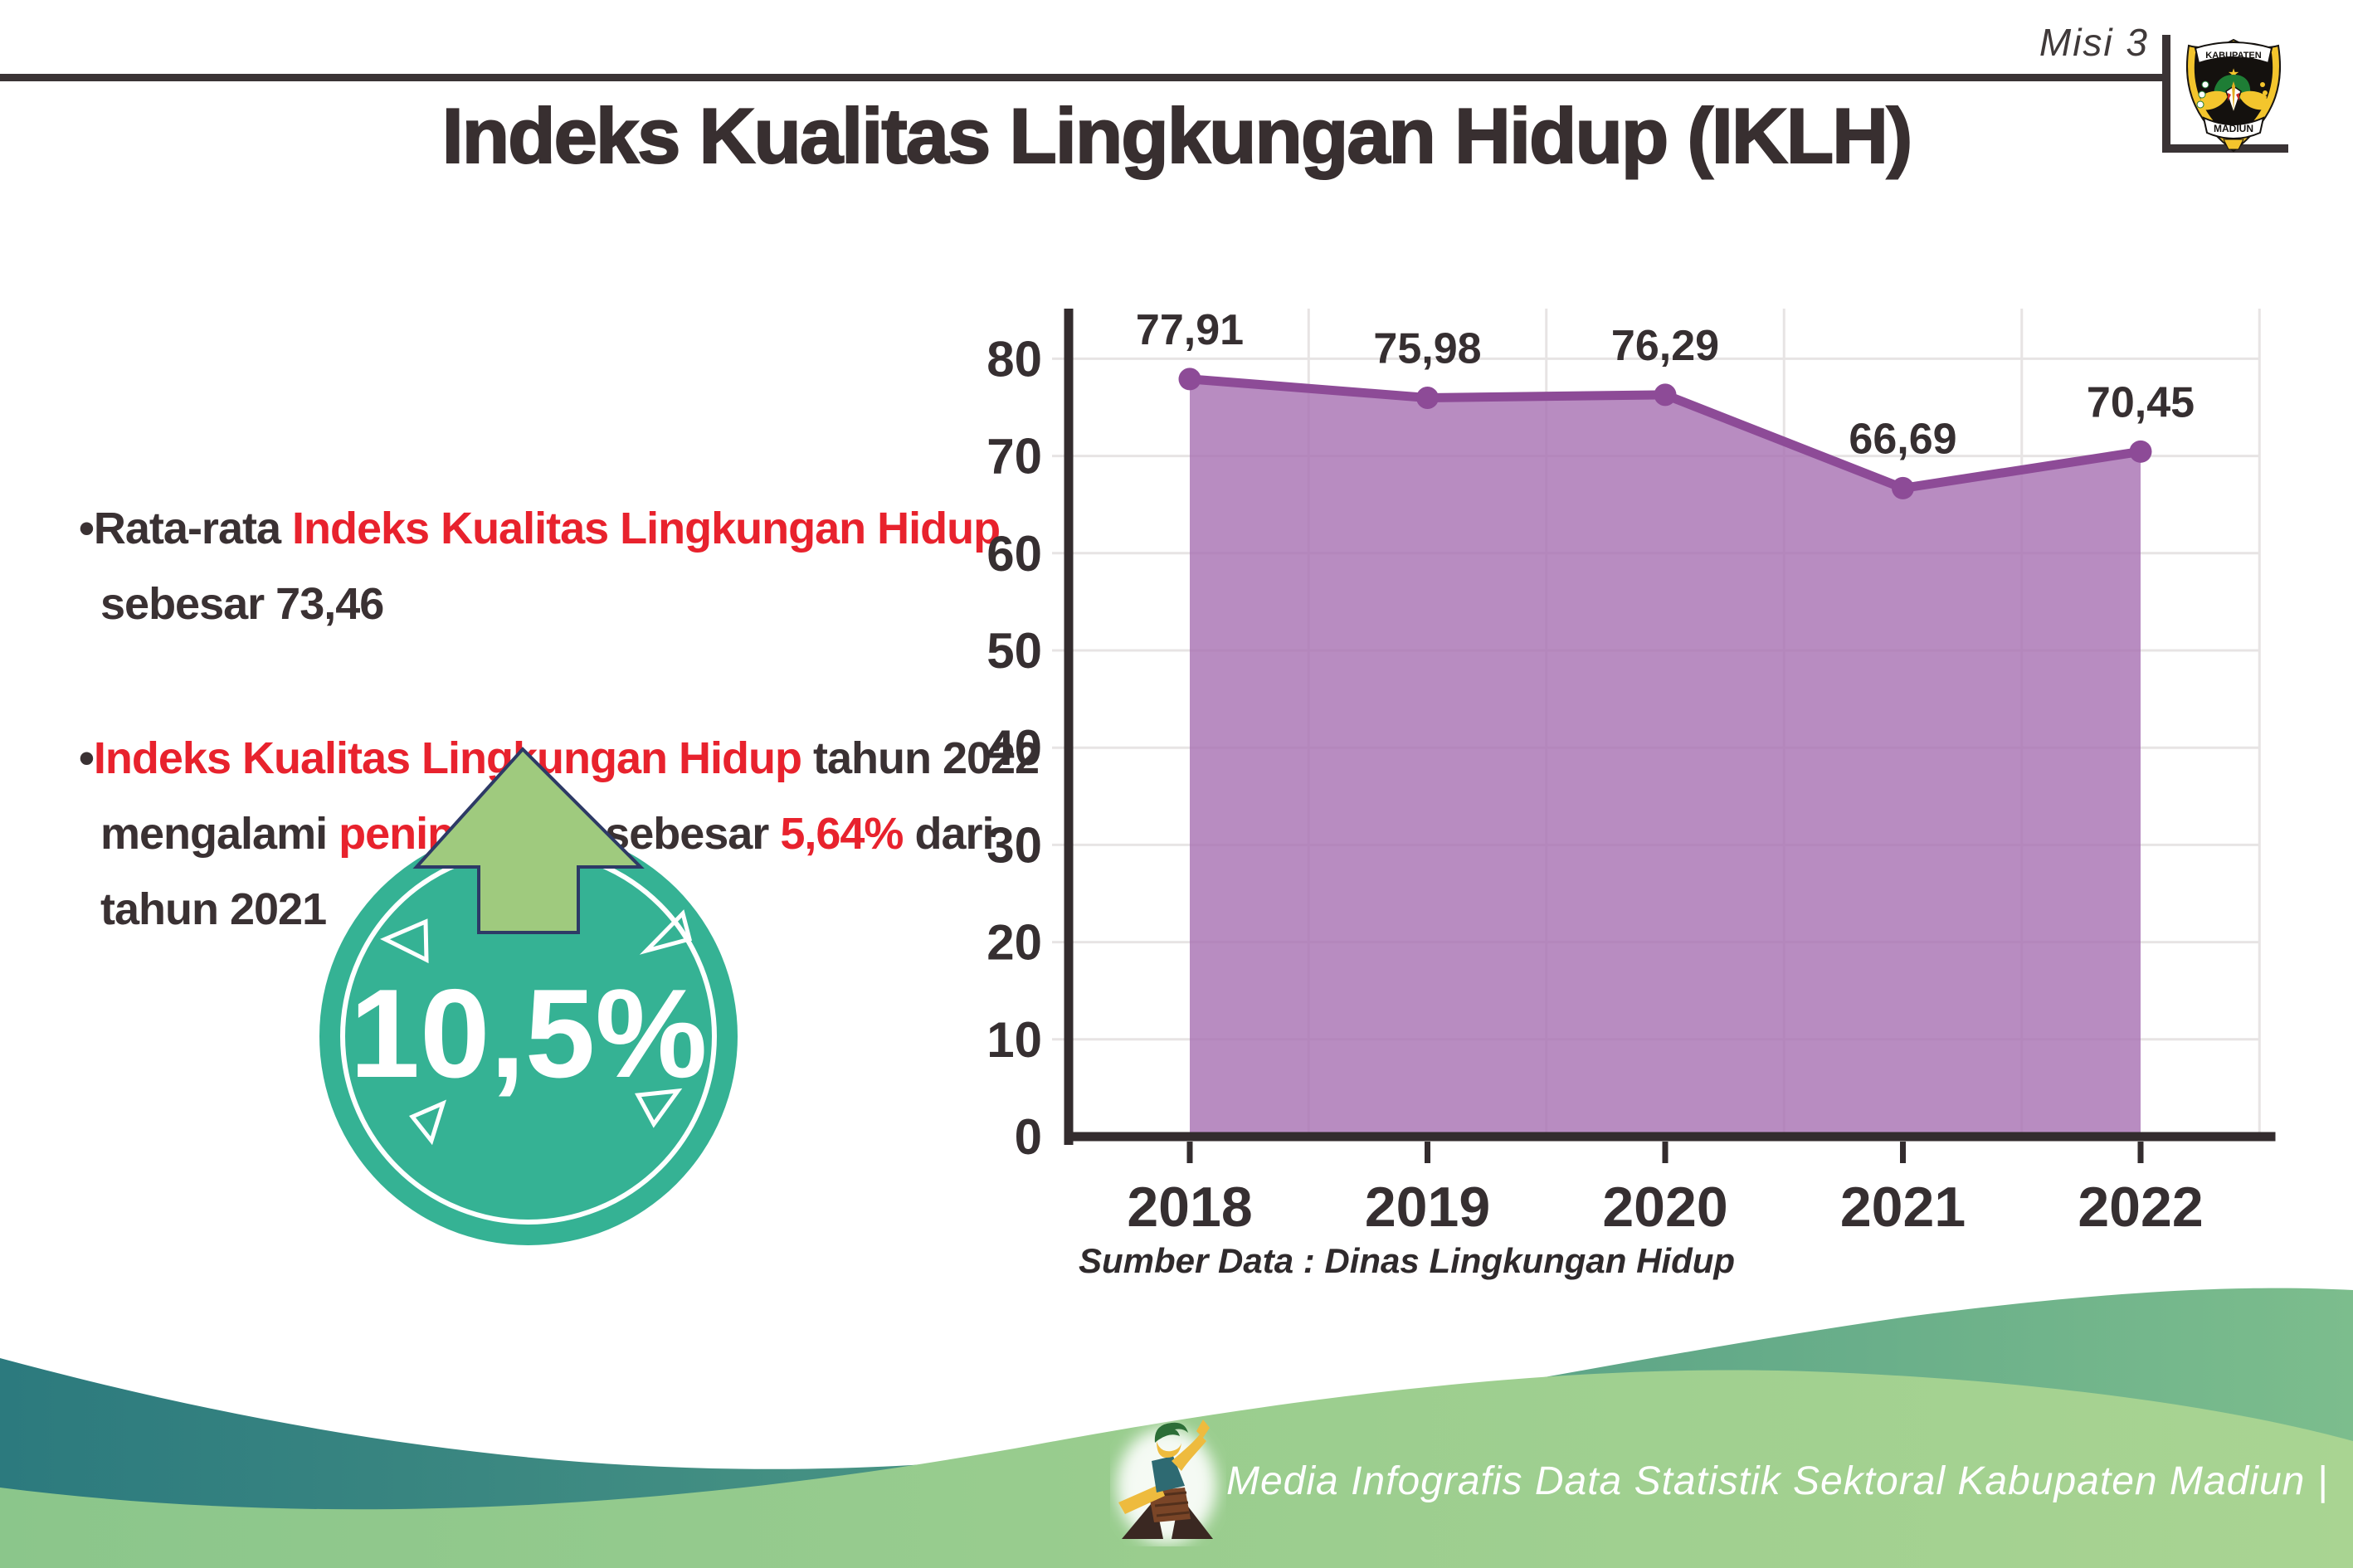 This screenshot has height=1568, width=2353. I want to click on bullet2-highlight1: Indeks Kualitas Lingkungan Hidup, so click(447, 758).